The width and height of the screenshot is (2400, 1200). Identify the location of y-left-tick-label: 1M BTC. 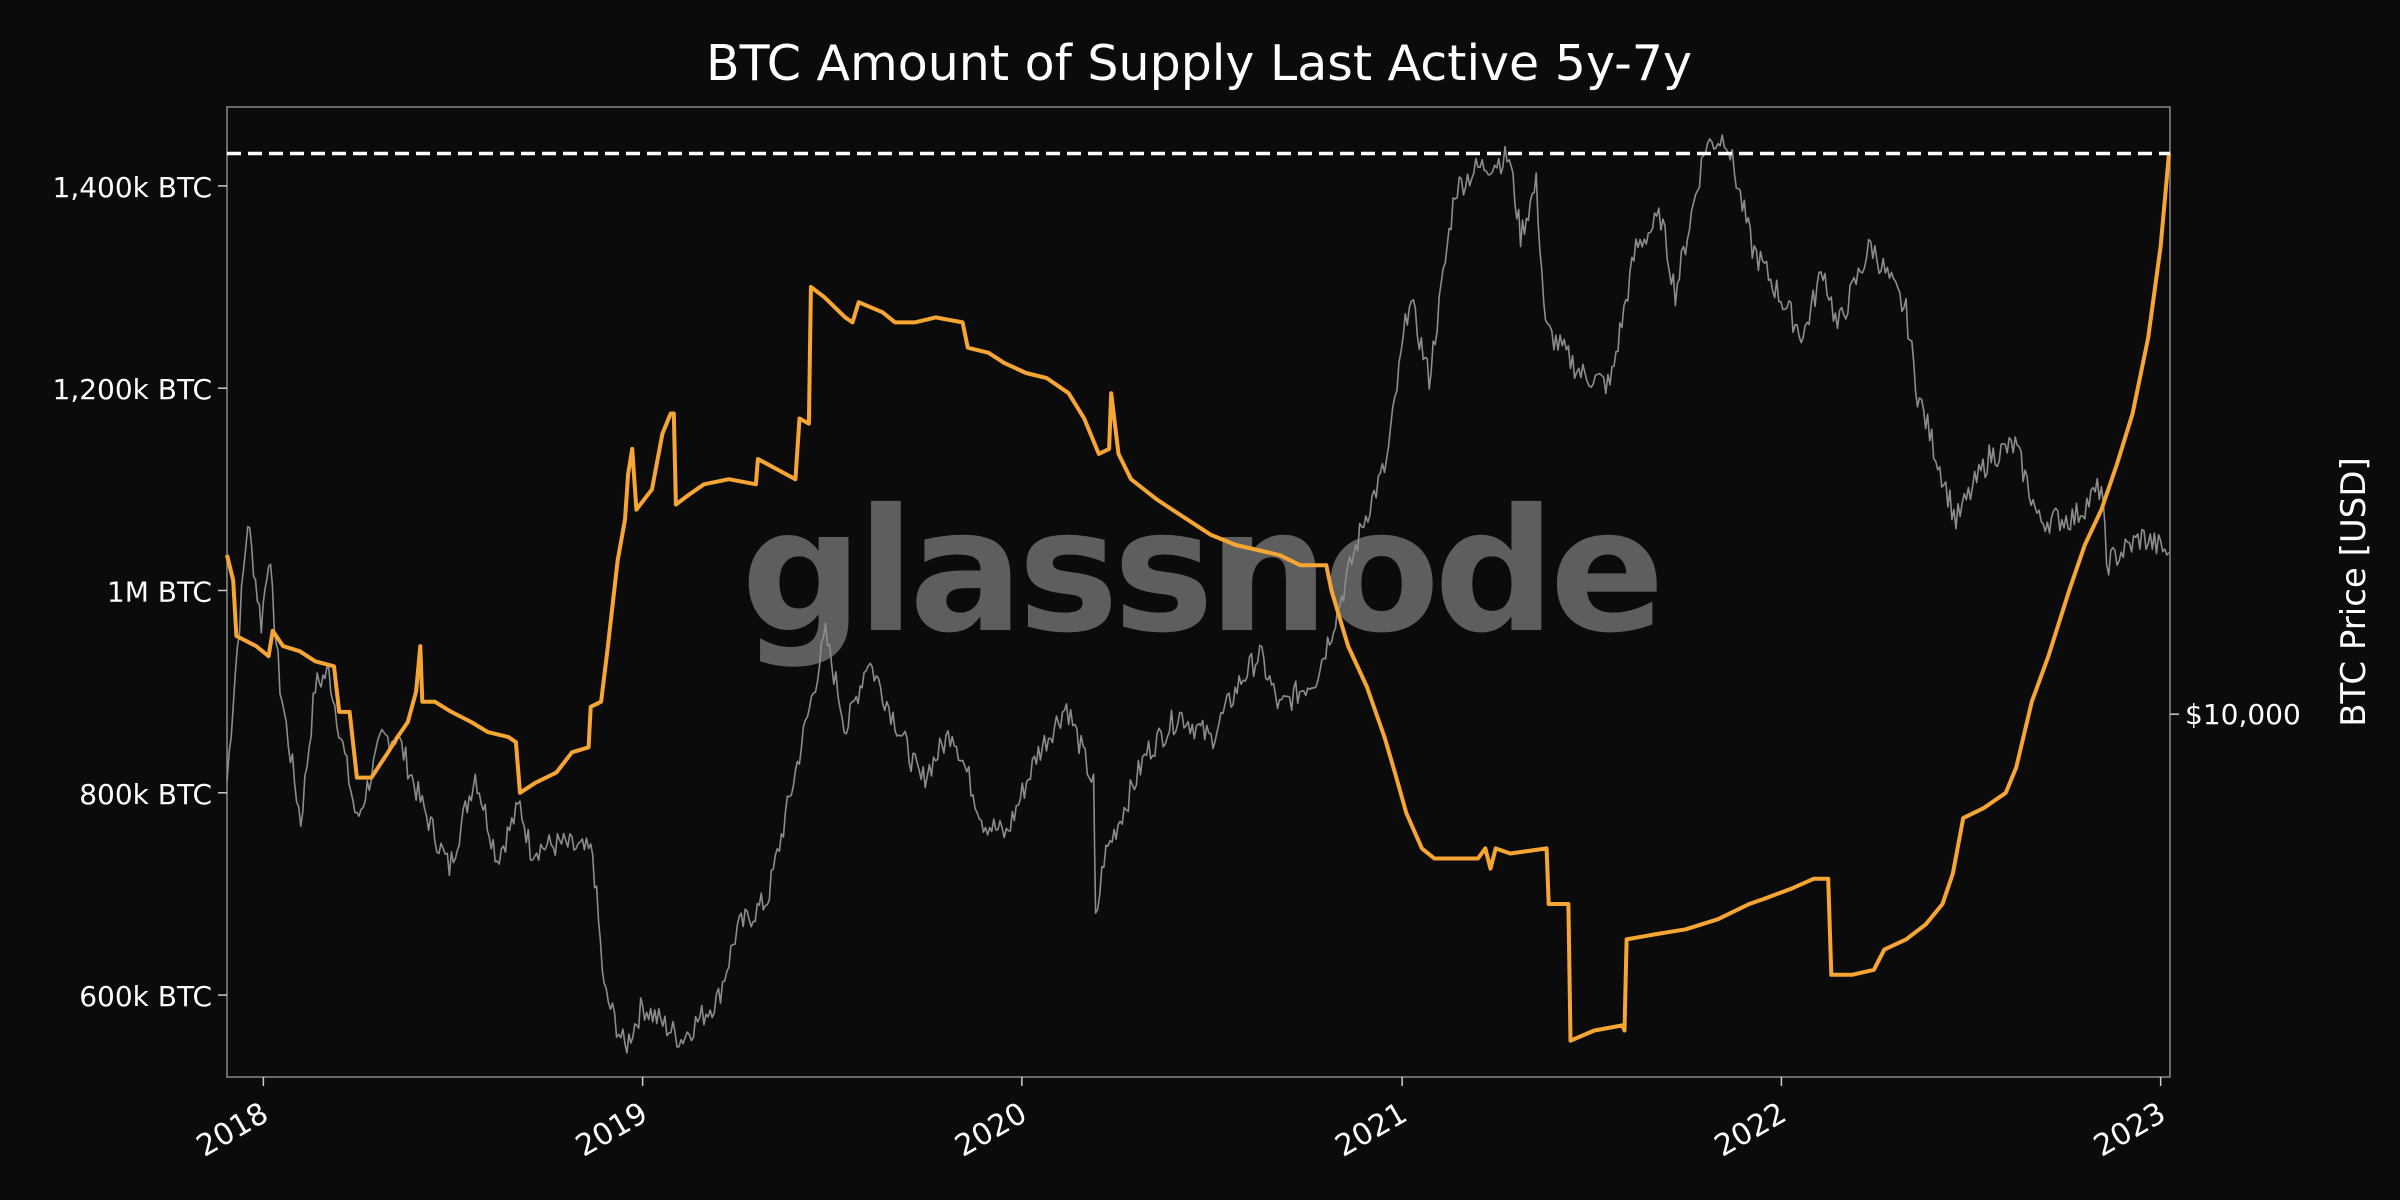
(159, 591).